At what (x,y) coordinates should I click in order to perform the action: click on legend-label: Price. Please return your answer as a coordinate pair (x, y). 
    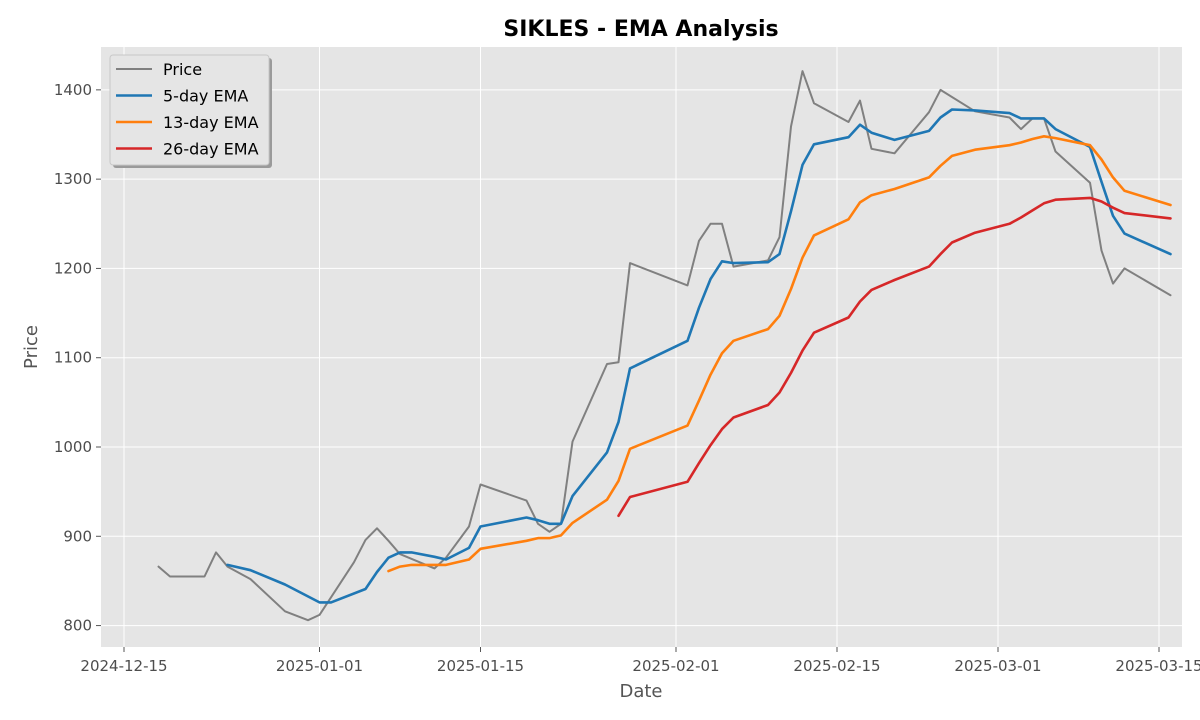
    Looking at the image, I should click on (182, 69).